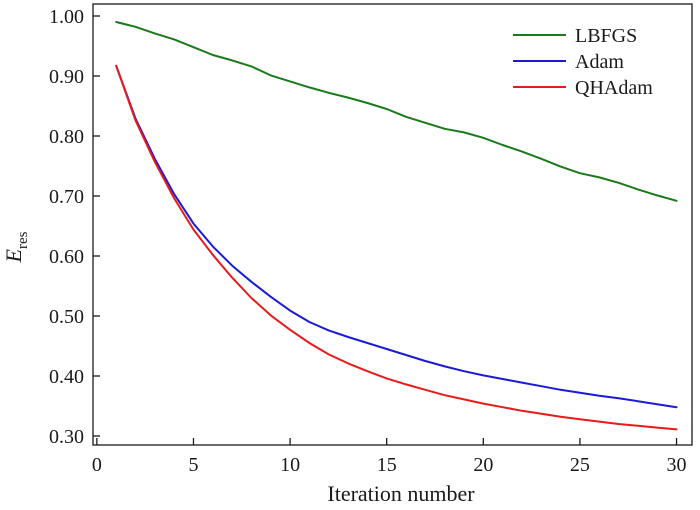 Image resolution: width=700 pixels, height=510 pixels. I want to click on legend: LBFGS Adam QHAdam, so click(583, 62).